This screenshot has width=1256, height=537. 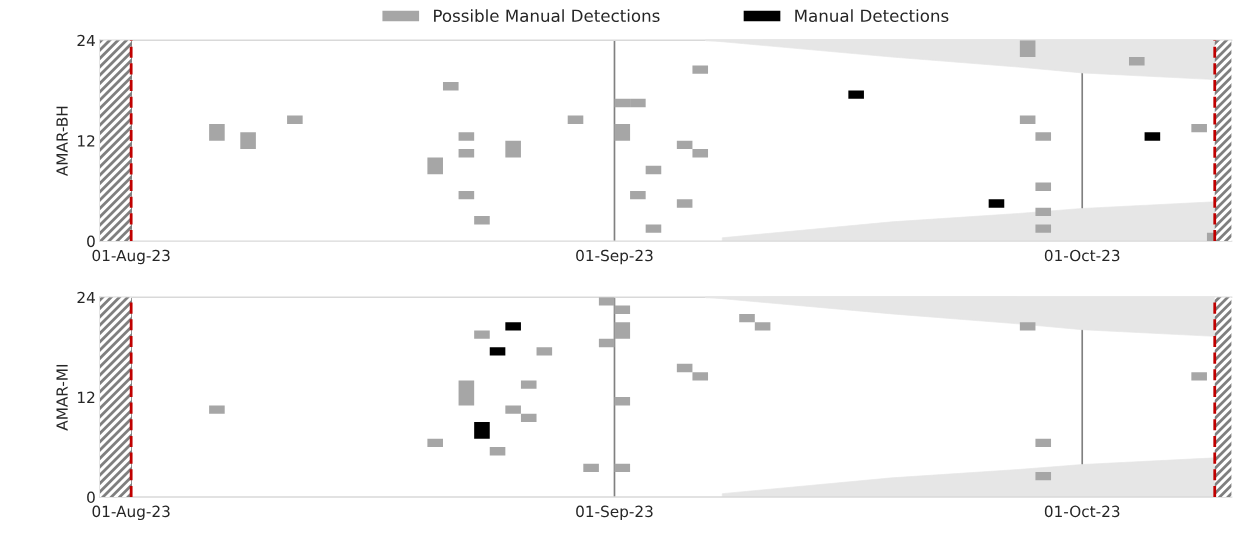 I want to click on legend-label: Possible Manual Detections, so click(x=547, y=16).